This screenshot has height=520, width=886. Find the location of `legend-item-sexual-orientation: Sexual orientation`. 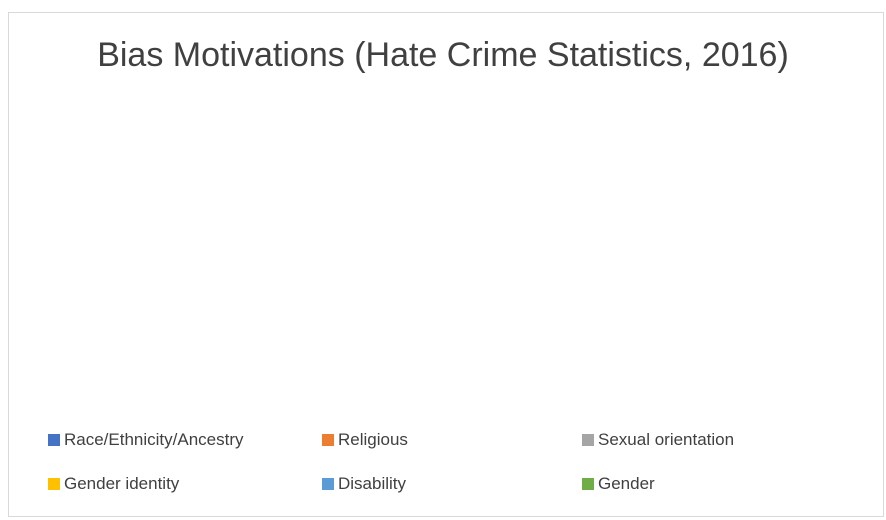

legend-item-sexual-orientation: Sexual orientation is located at coordinates (658, 440).